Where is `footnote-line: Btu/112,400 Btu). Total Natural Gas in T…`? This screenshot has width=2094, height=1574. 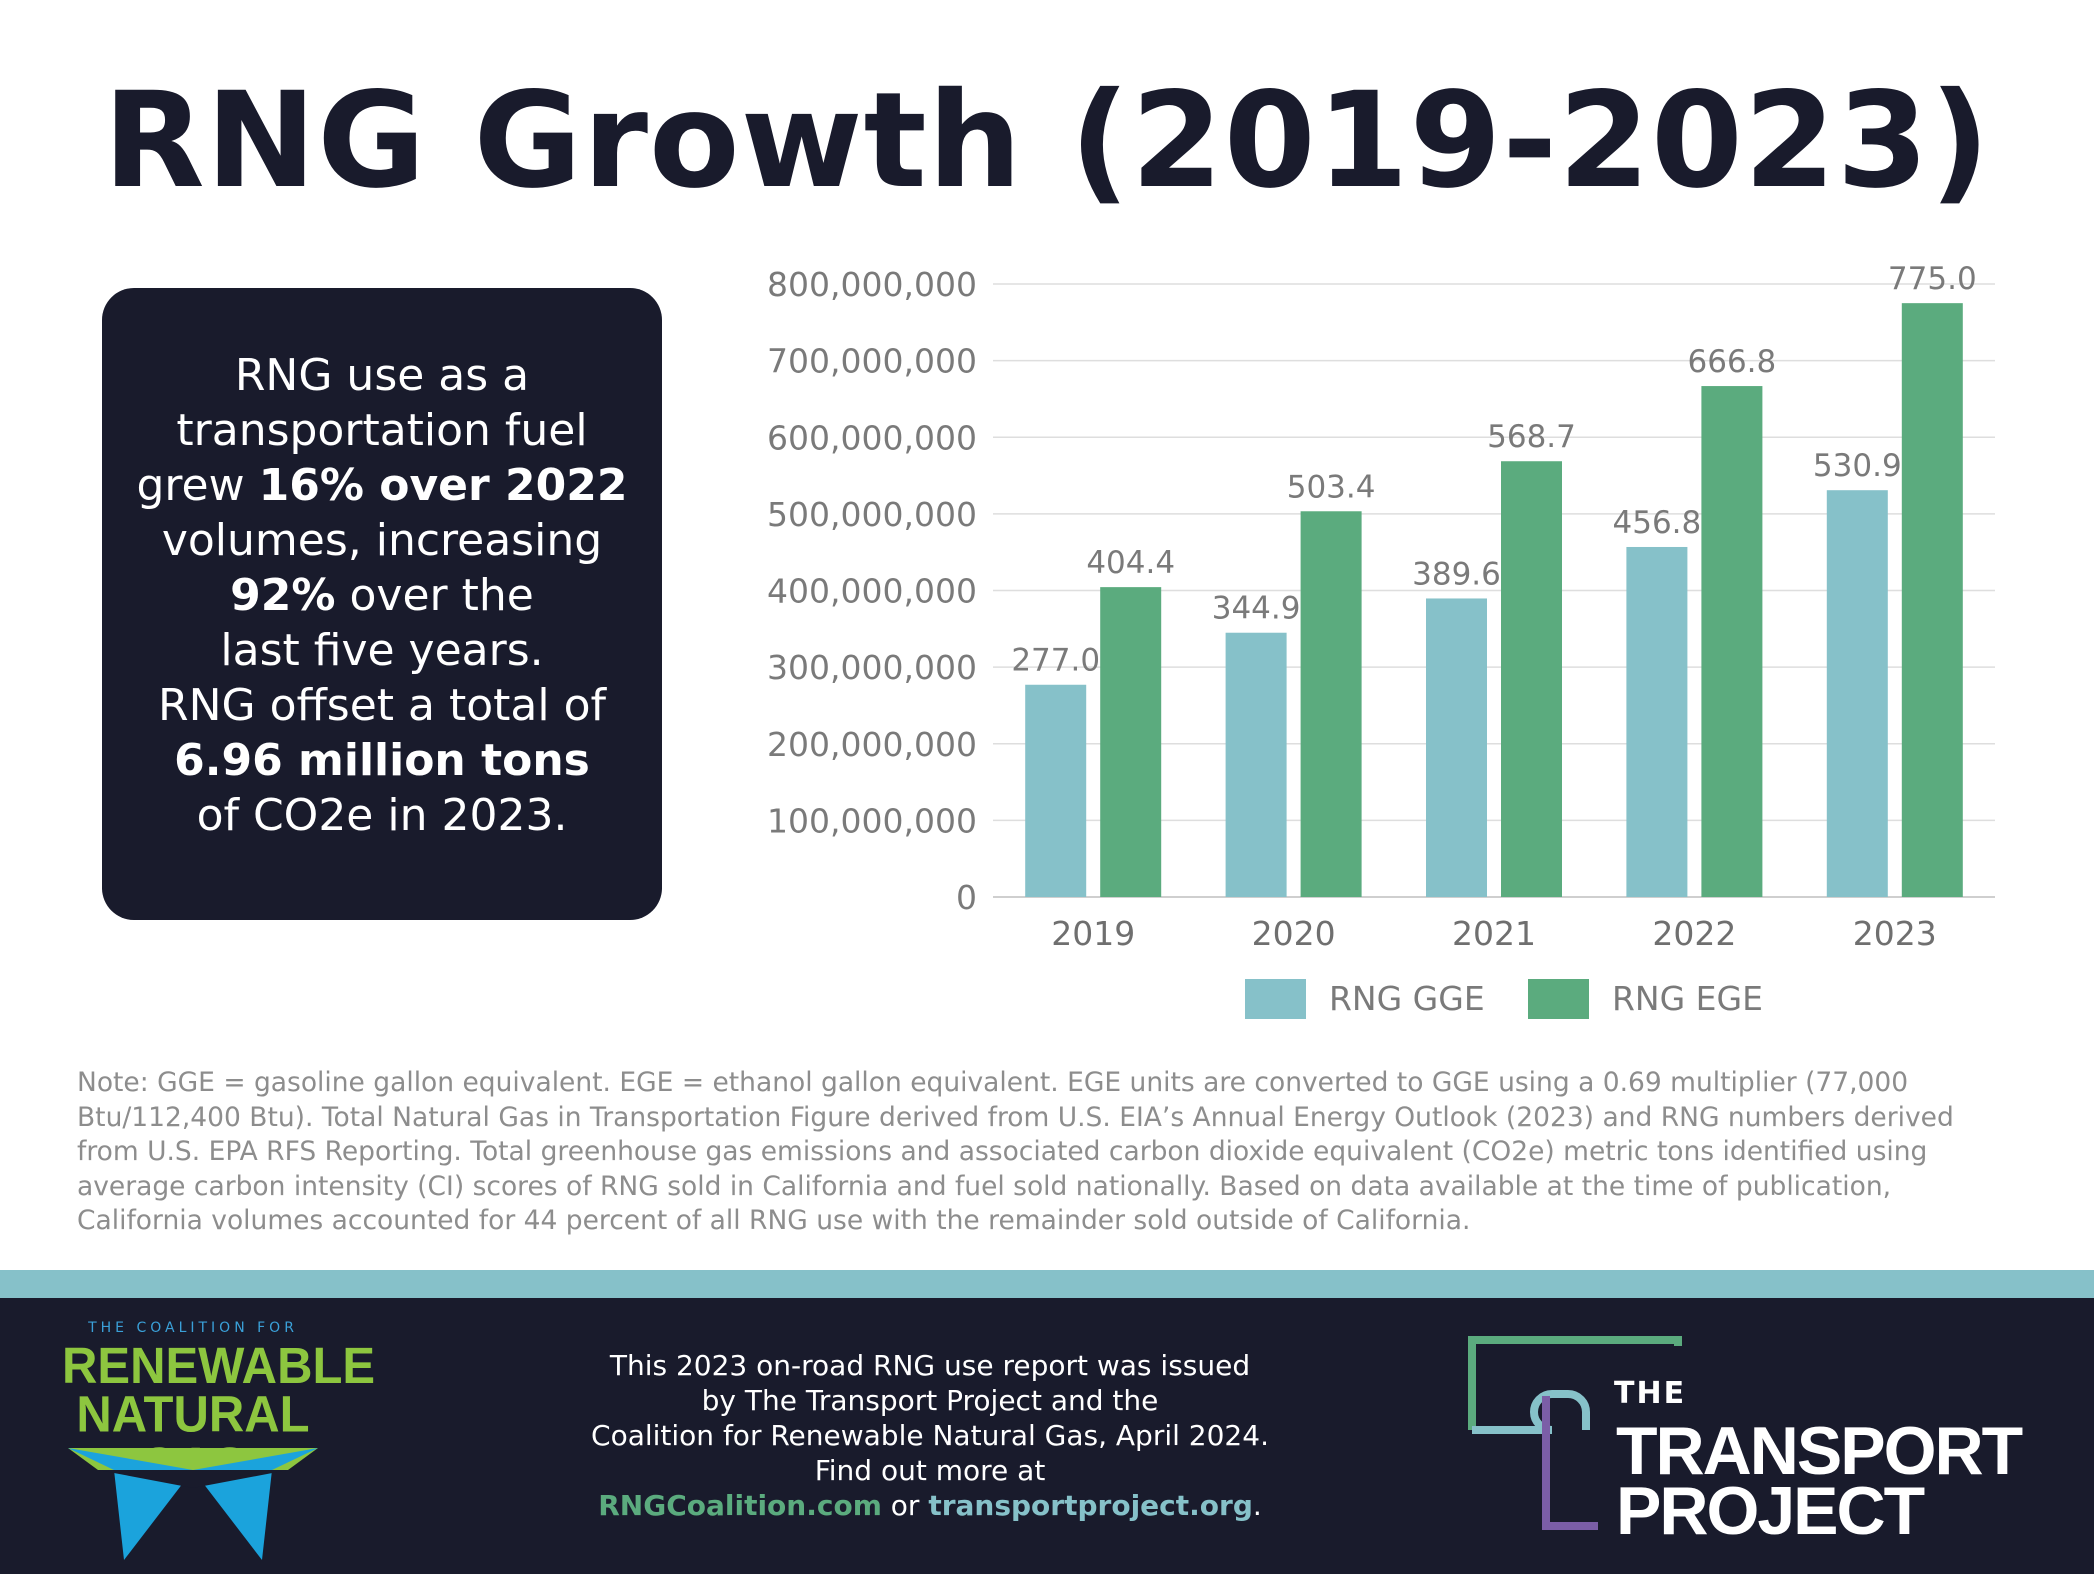 footnote-line: Btu/112,400 Btu). Total Natural Gas in T… is located at coordinates (1015, 1117).